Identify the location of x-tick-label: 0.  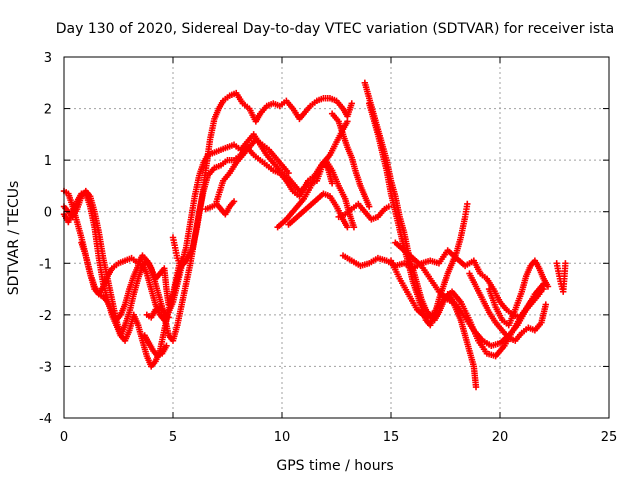
(64, 437).